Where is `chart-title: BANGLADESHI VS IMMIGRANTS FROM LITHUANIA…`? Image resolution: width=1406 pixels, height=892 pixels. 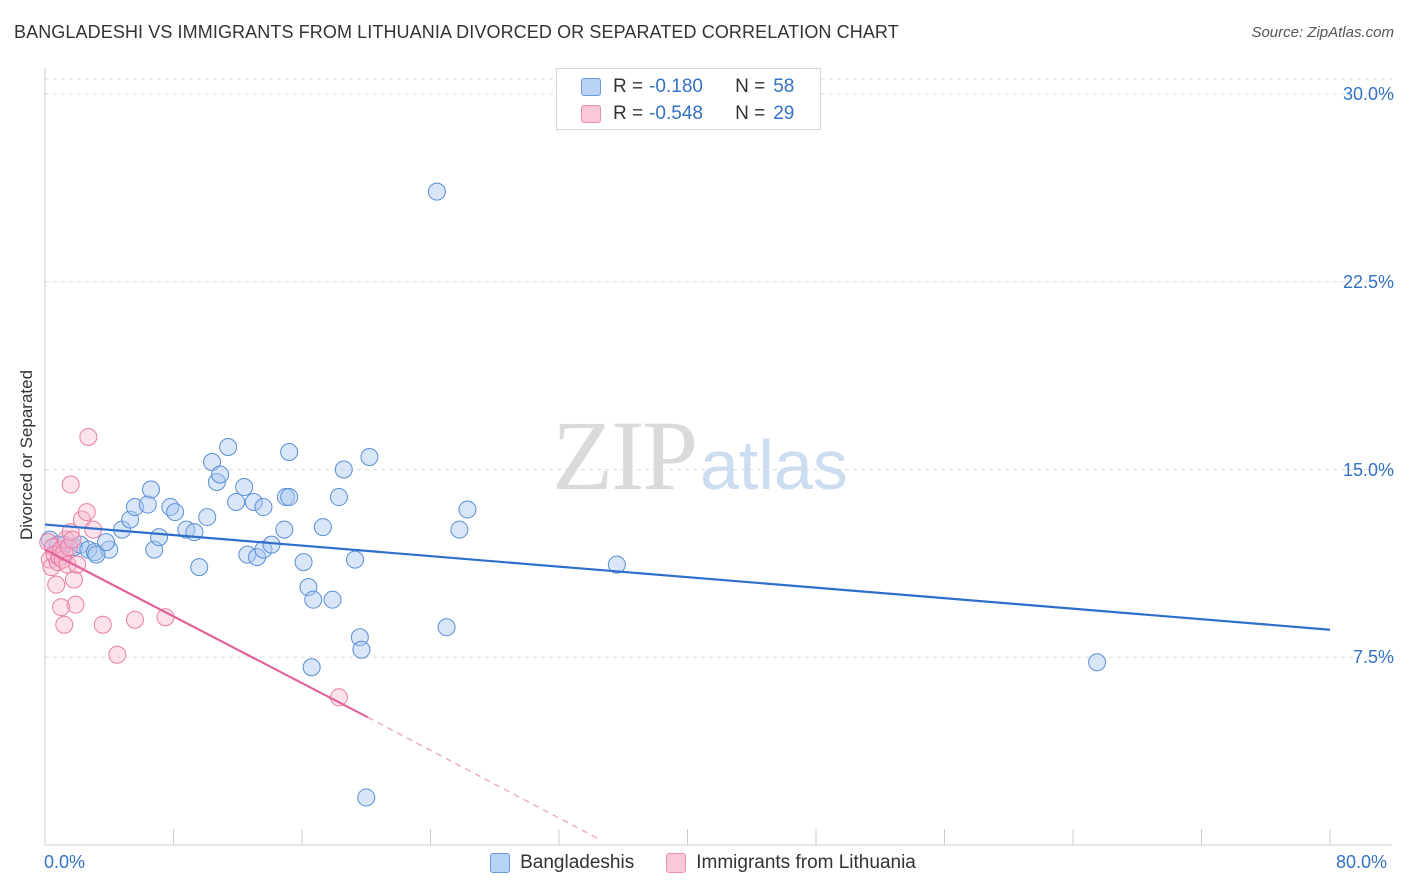 chart-title: BANGLADESHI VS IMMIGRANTS FROM LITHUANIA… is located at coordinates (456, 32).